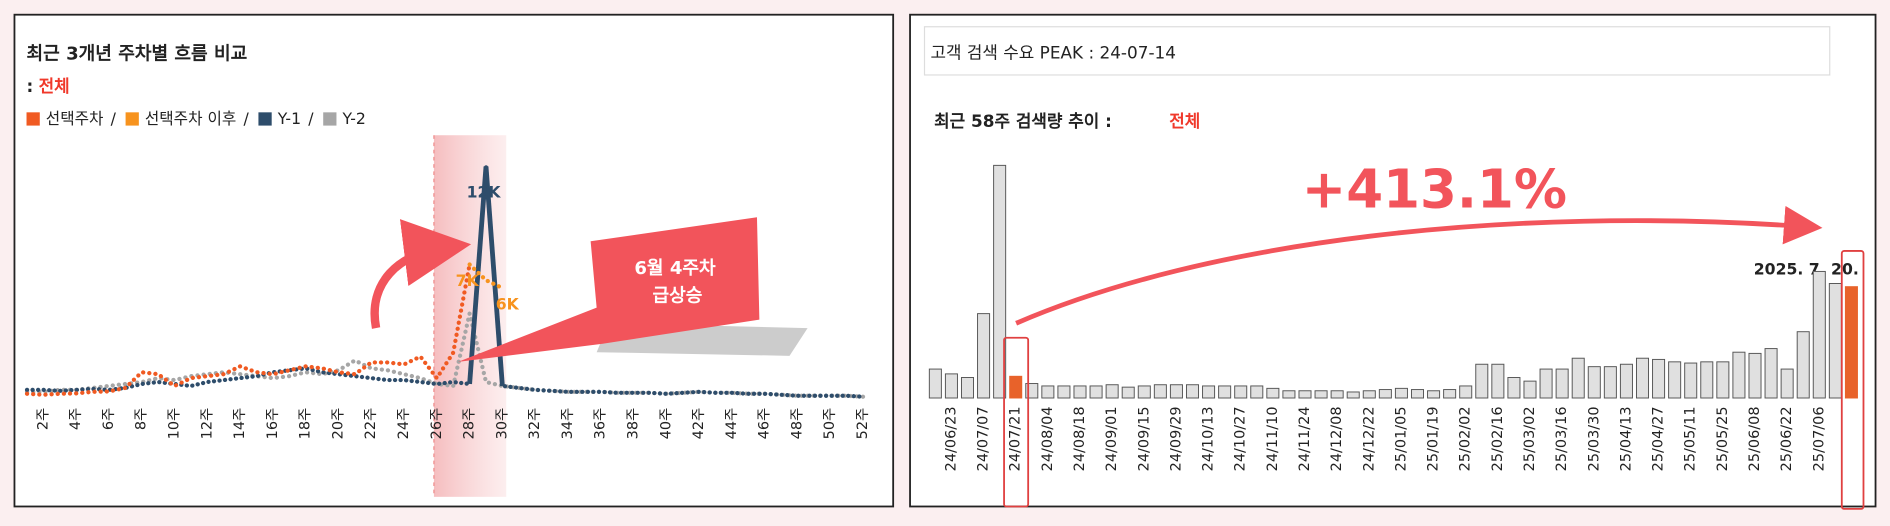 Image resolution: width=1890 pixels, height=526 pixels. I want to click on legend-label: Y-2, so click(353, 118).